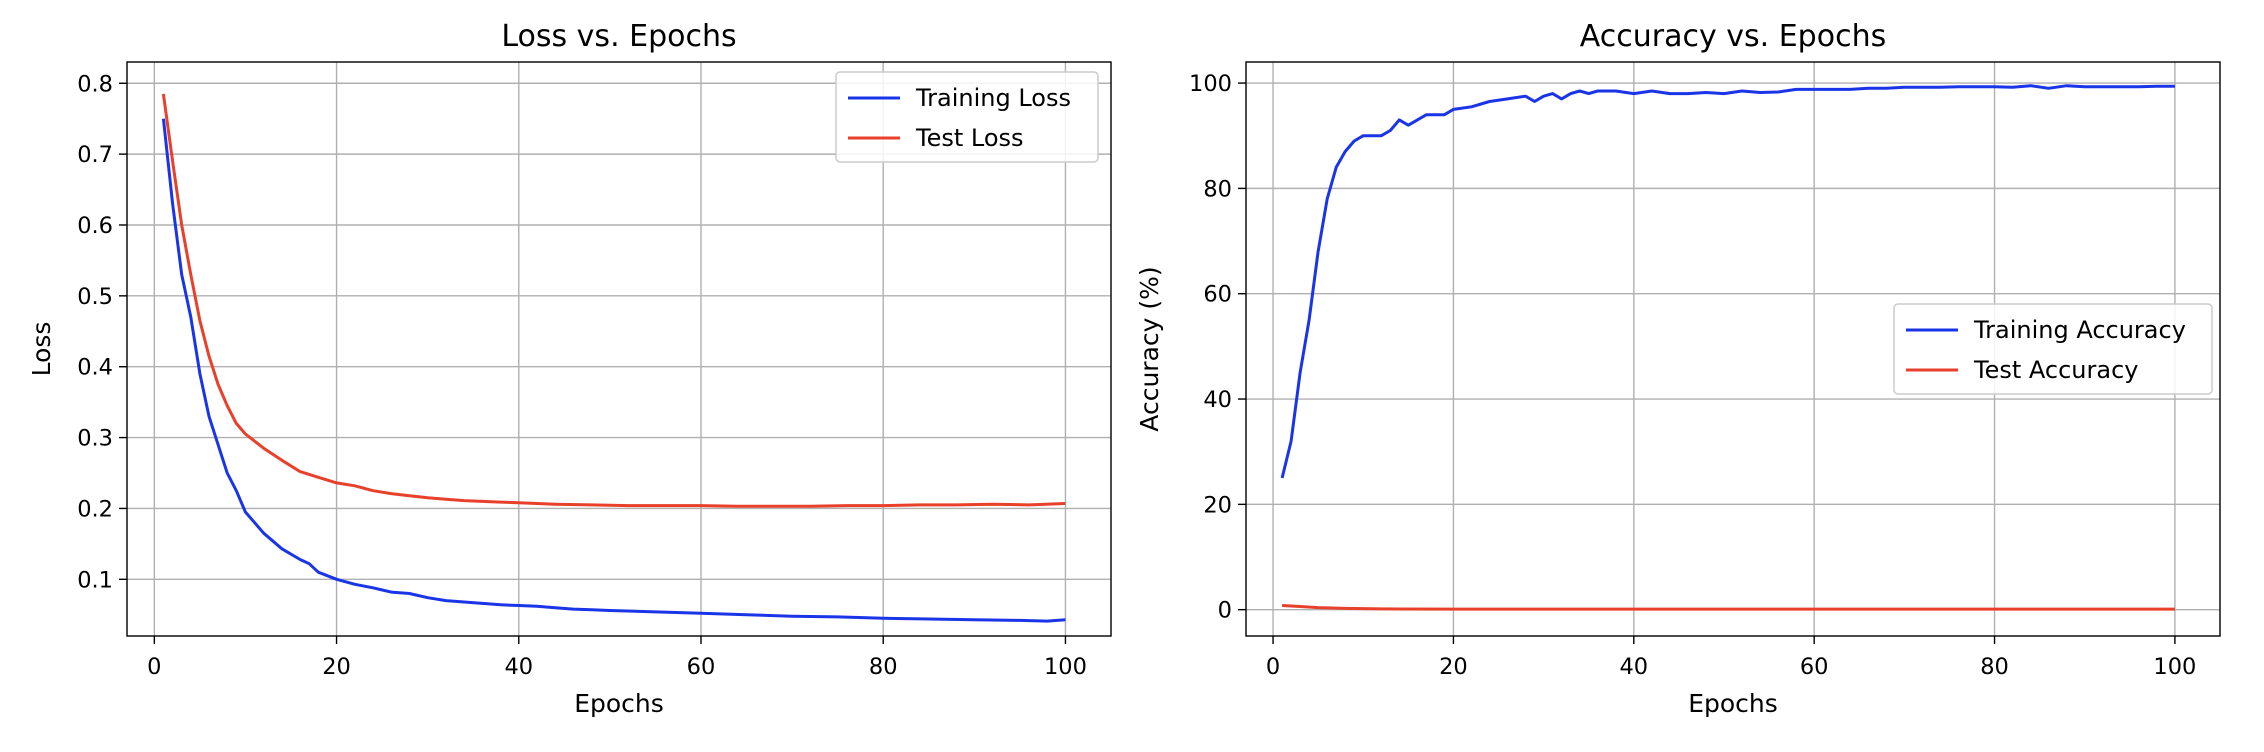 The width and height of the screenshot is (2264, 752). Describe the element at coordinates (993, 98) in the screenshot. I see `legend-label: Training Loss` at that location.